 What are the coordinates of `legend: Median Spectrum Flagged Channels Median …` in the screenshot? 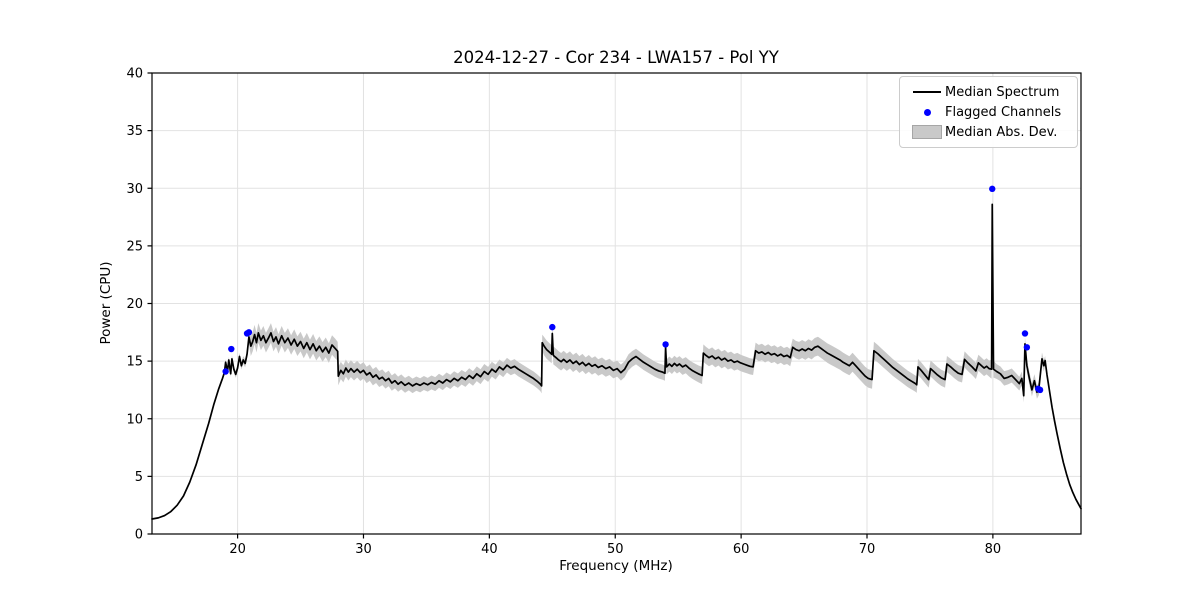 It's located at (988, 112).